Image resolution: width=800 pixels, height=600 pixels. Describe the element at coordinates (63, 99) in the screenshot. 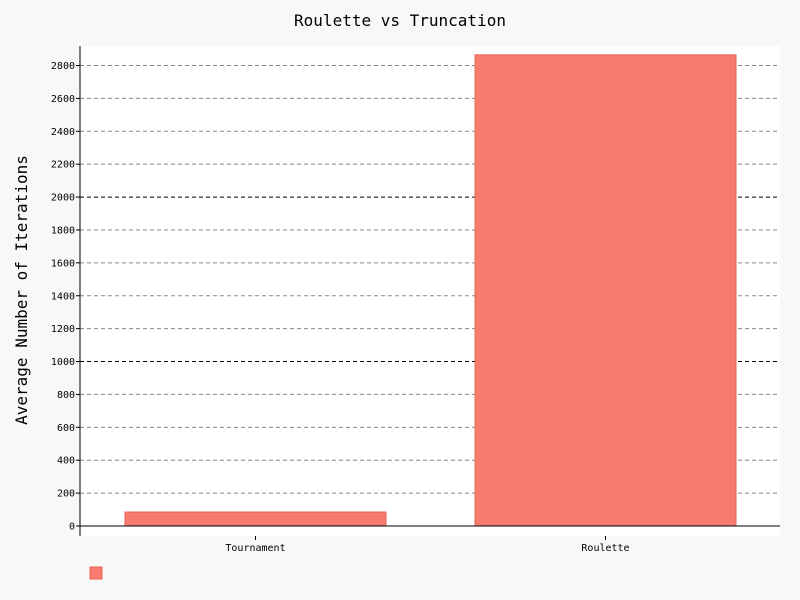

I see `y-tick-label: 2600` at that location.